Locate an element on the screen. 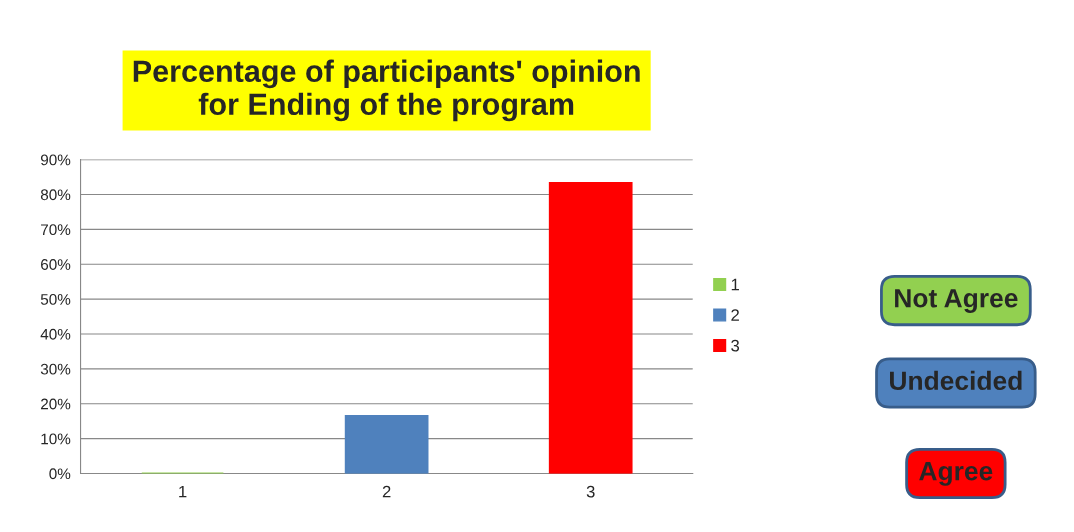 The height and width of the screenshot is (532, 1074). y-tick-label: 70% is located at coordinates (56, 230).